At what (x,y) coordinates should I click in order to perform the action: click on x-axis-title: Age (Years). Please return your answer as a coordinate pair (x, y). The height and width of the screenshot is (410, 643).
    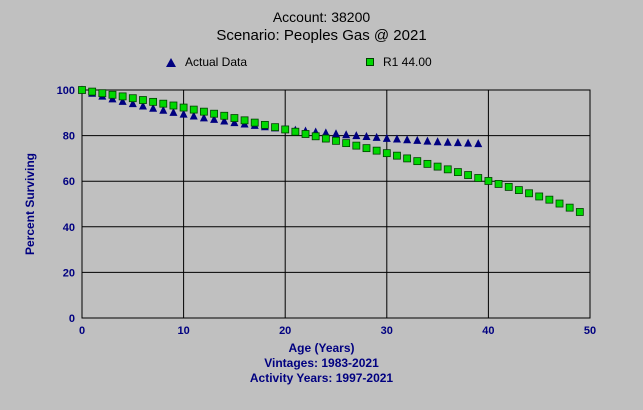
    Looking at the image, I should click on (321, 348).